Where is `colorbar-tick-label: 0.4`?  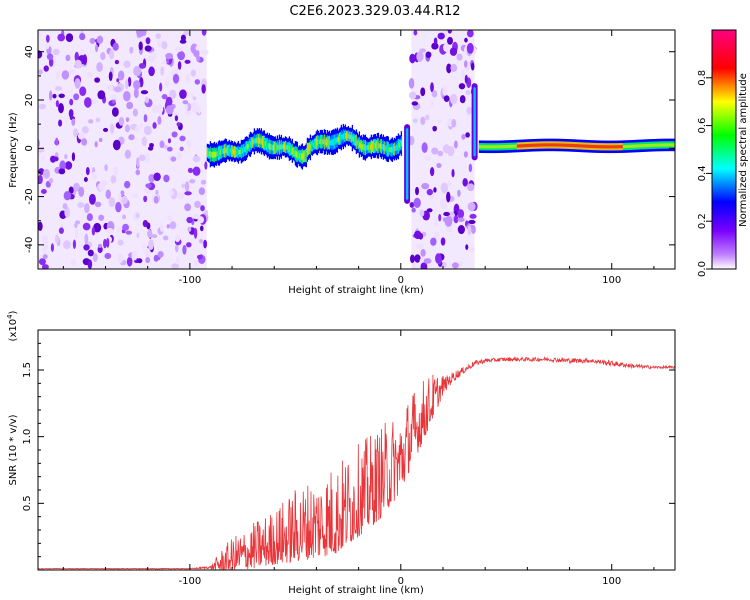 colorbar-tick-label: 0.4 is located at coordinates (702, 173).